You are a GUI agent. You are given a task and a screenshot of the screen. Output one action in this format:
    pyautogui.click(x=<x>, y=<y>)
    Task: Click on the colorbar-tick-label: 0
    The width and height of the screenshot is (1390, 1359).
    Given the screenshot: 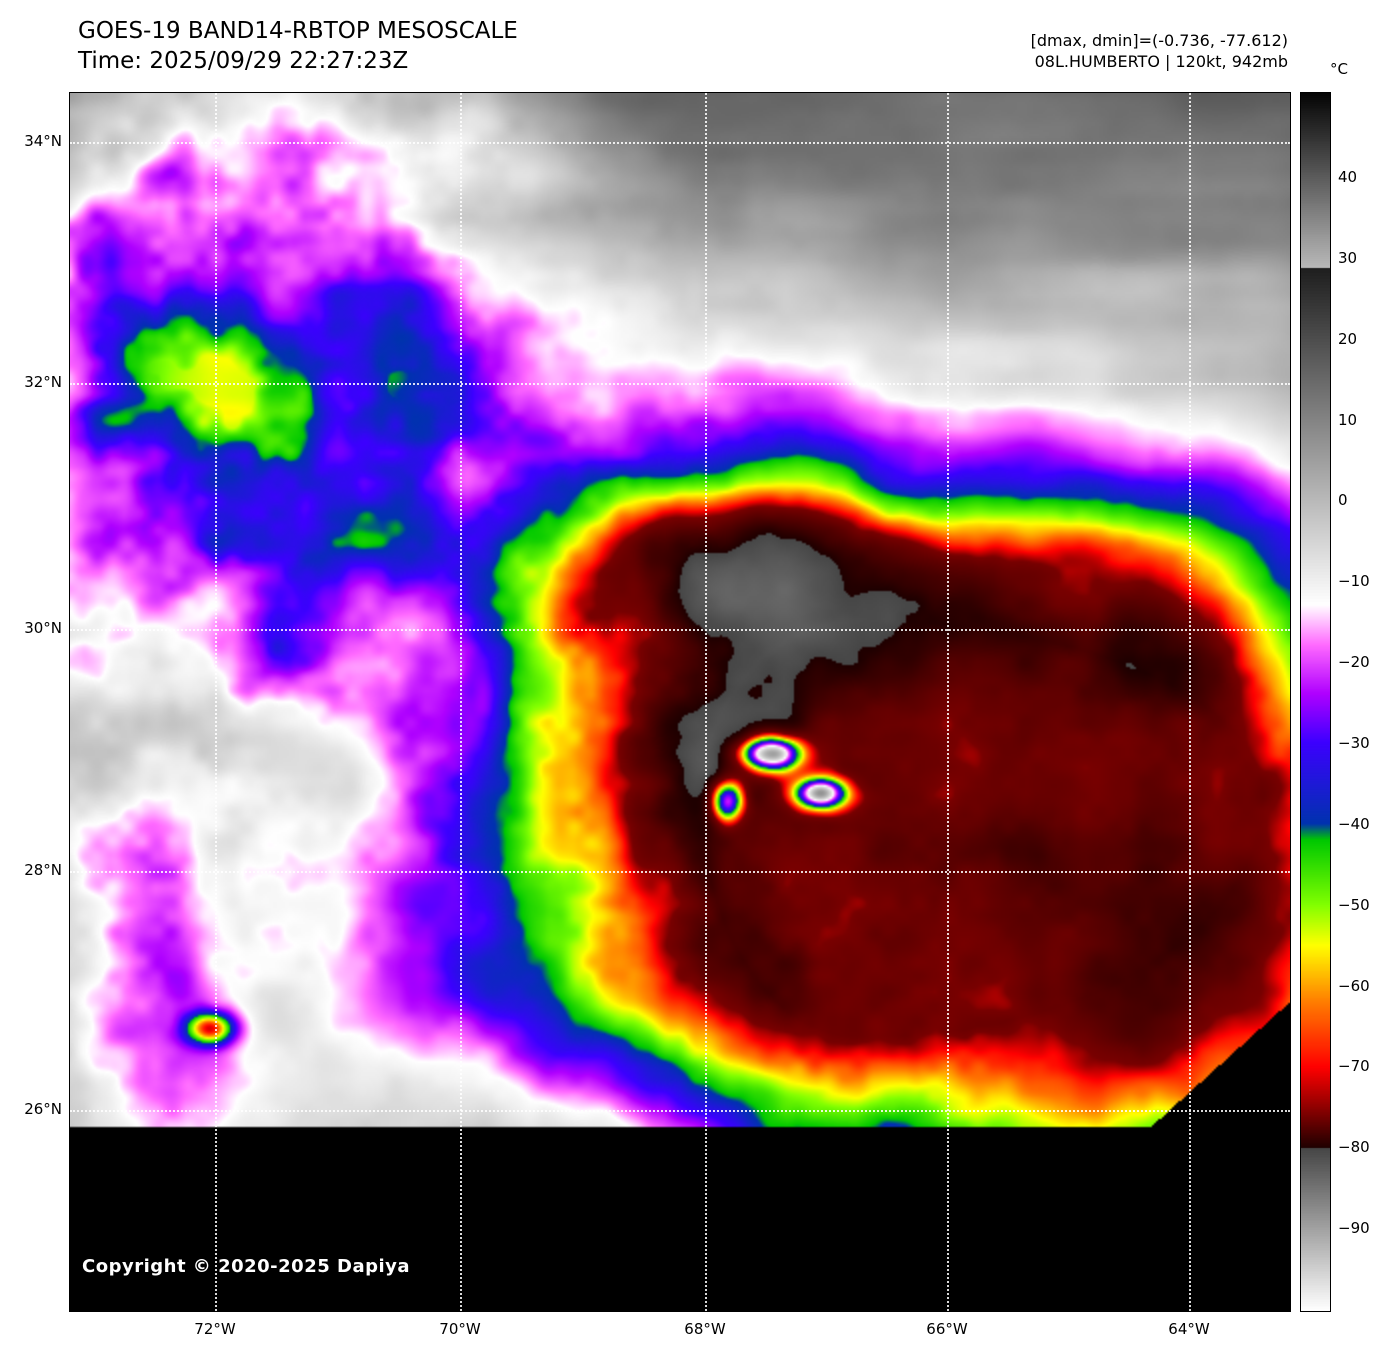 What is the action you would take?
    pyautogui.click(x=1343, y=500)
    